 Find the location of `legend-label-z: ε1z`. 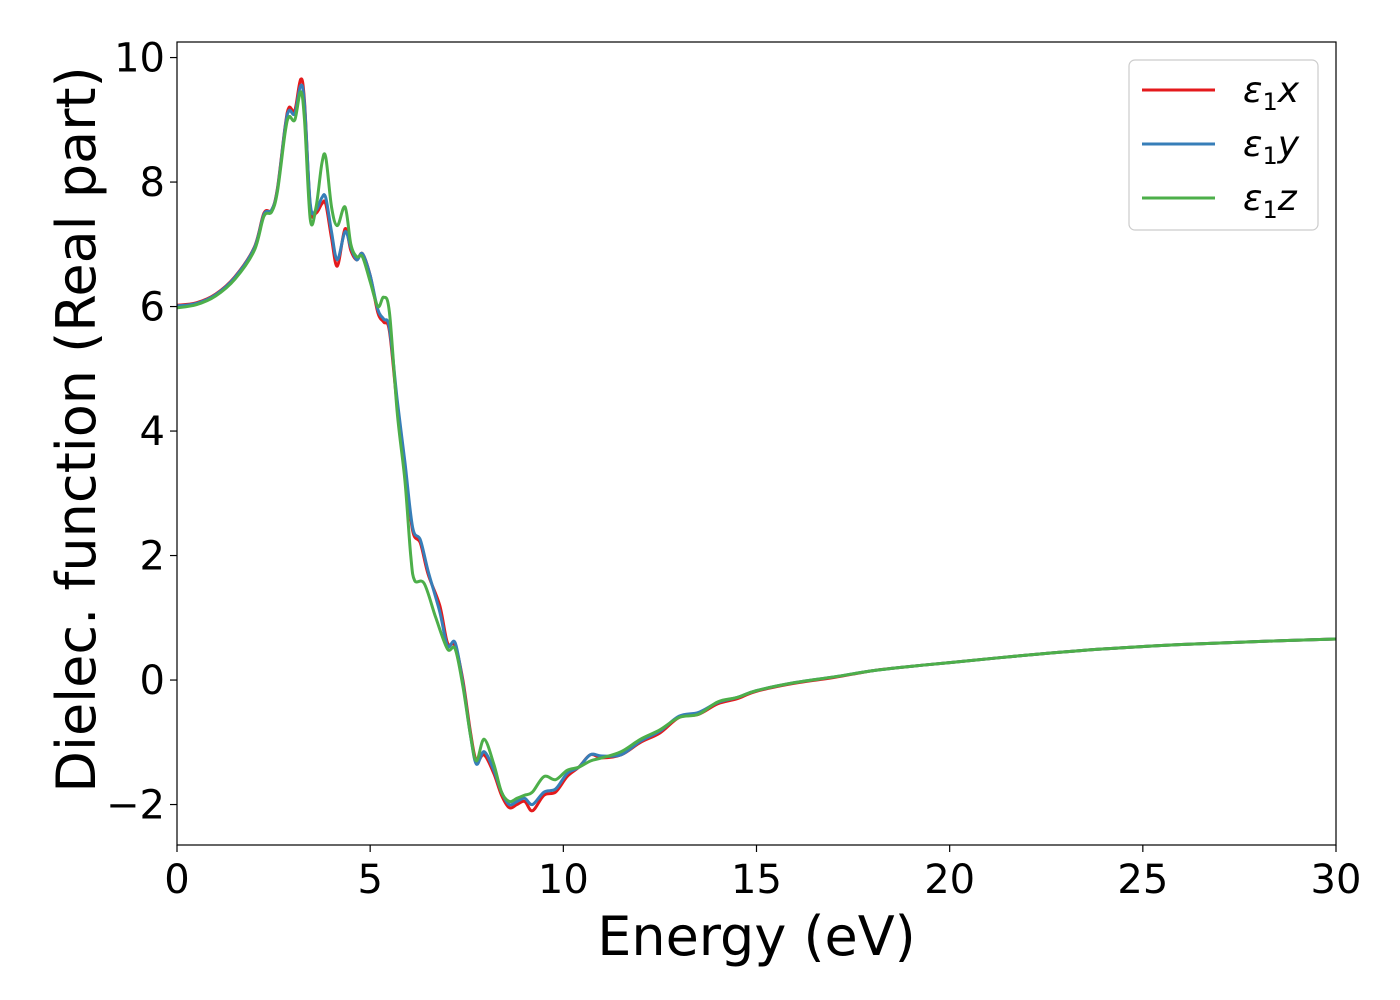

legend-label-z: ε1z is located at coordinates (1270, 201).